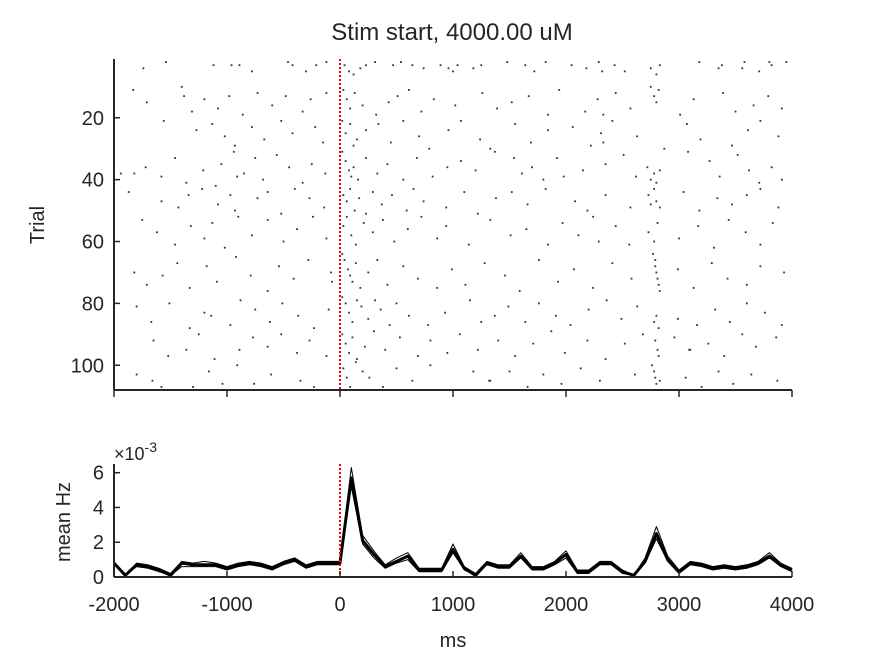  Describe the element at coordinates (98, 578) in the screenshot. I see `psth-y-tick-label-0: 0` at that location.